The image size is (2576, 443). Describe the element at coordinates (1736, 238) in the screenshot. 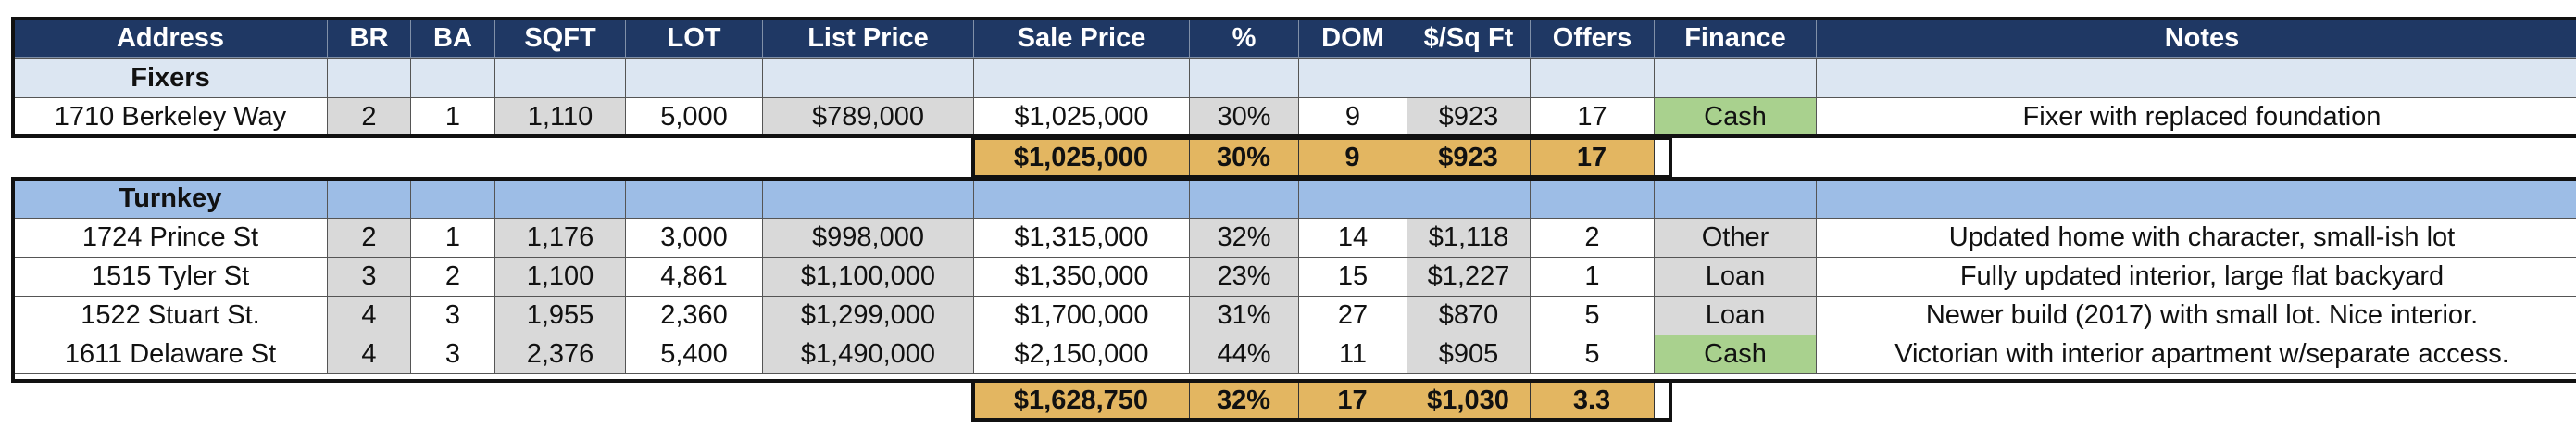

I see `cell-finance: Other` at that location.